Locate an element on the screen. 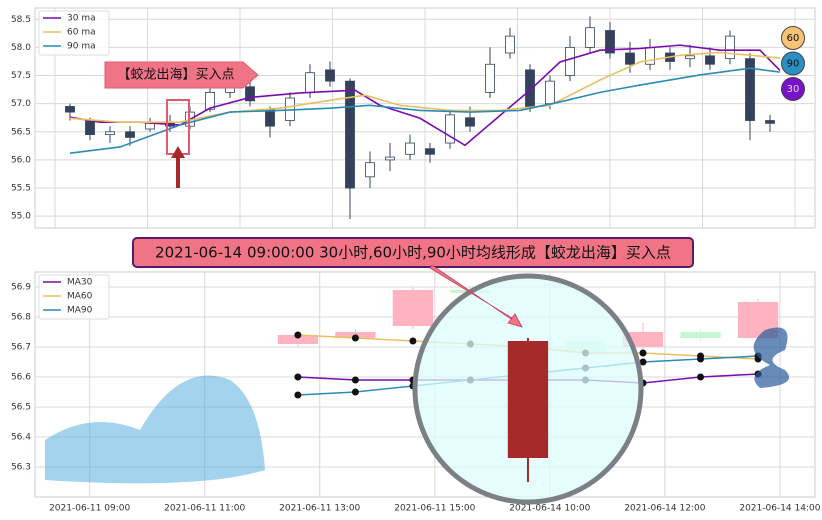  x-tick-label: 2021-06-11 11:00 is located at coordinates (204, 509).